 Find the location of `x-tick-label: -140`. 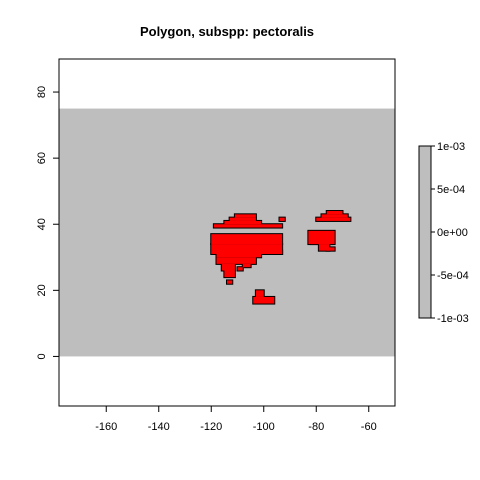

x-tick-label: -140 is located at coordinates (159, 427).